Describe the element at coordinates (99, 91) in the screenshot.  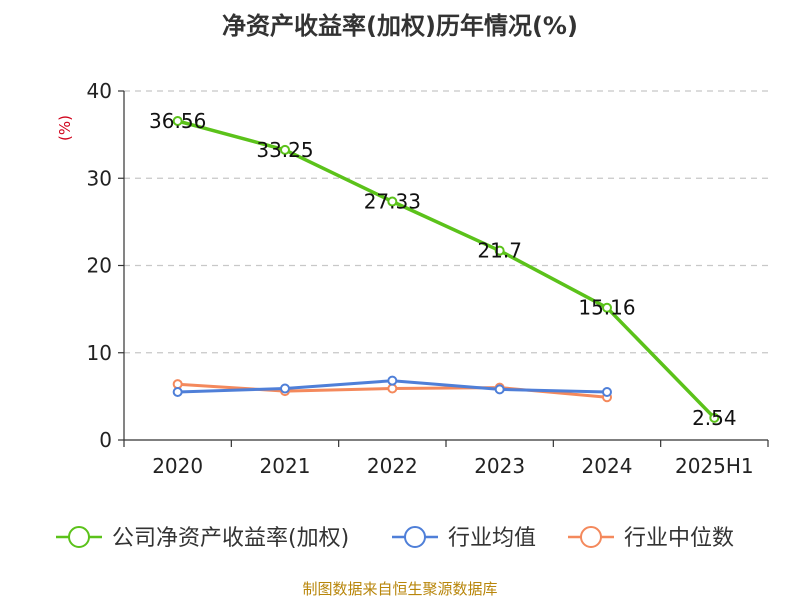
I see `y-tick-label: 40` at that location.